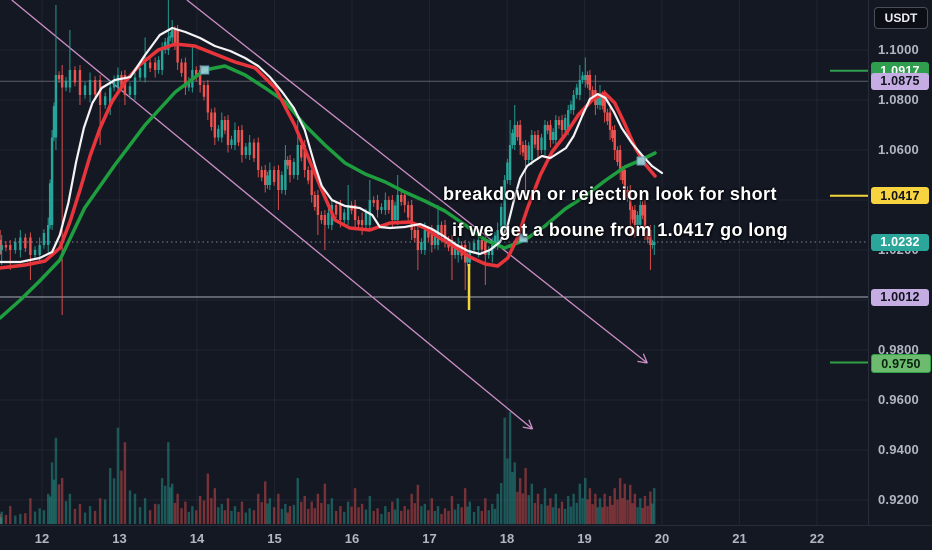 The width and height of the screenshot is (932, 550). I want to click on annotation-short-note: breakdown or rejection look for short, so click(610, 194).